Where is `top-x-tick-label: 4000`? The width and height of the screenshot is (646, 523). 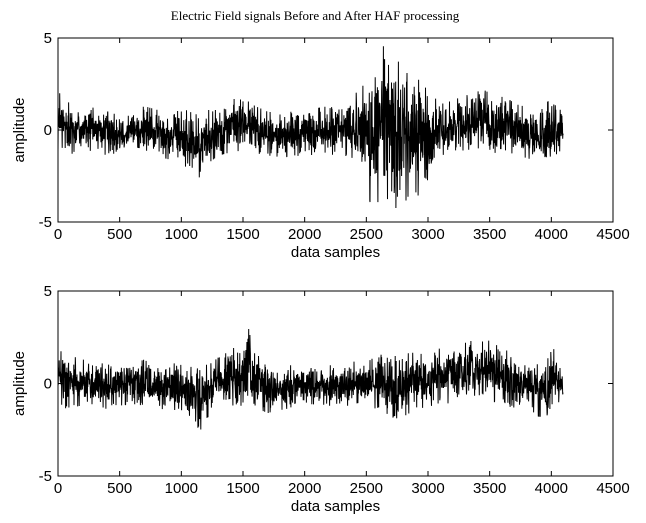 top-x-tick-label: 4000 is located at coordinates (551, 234).